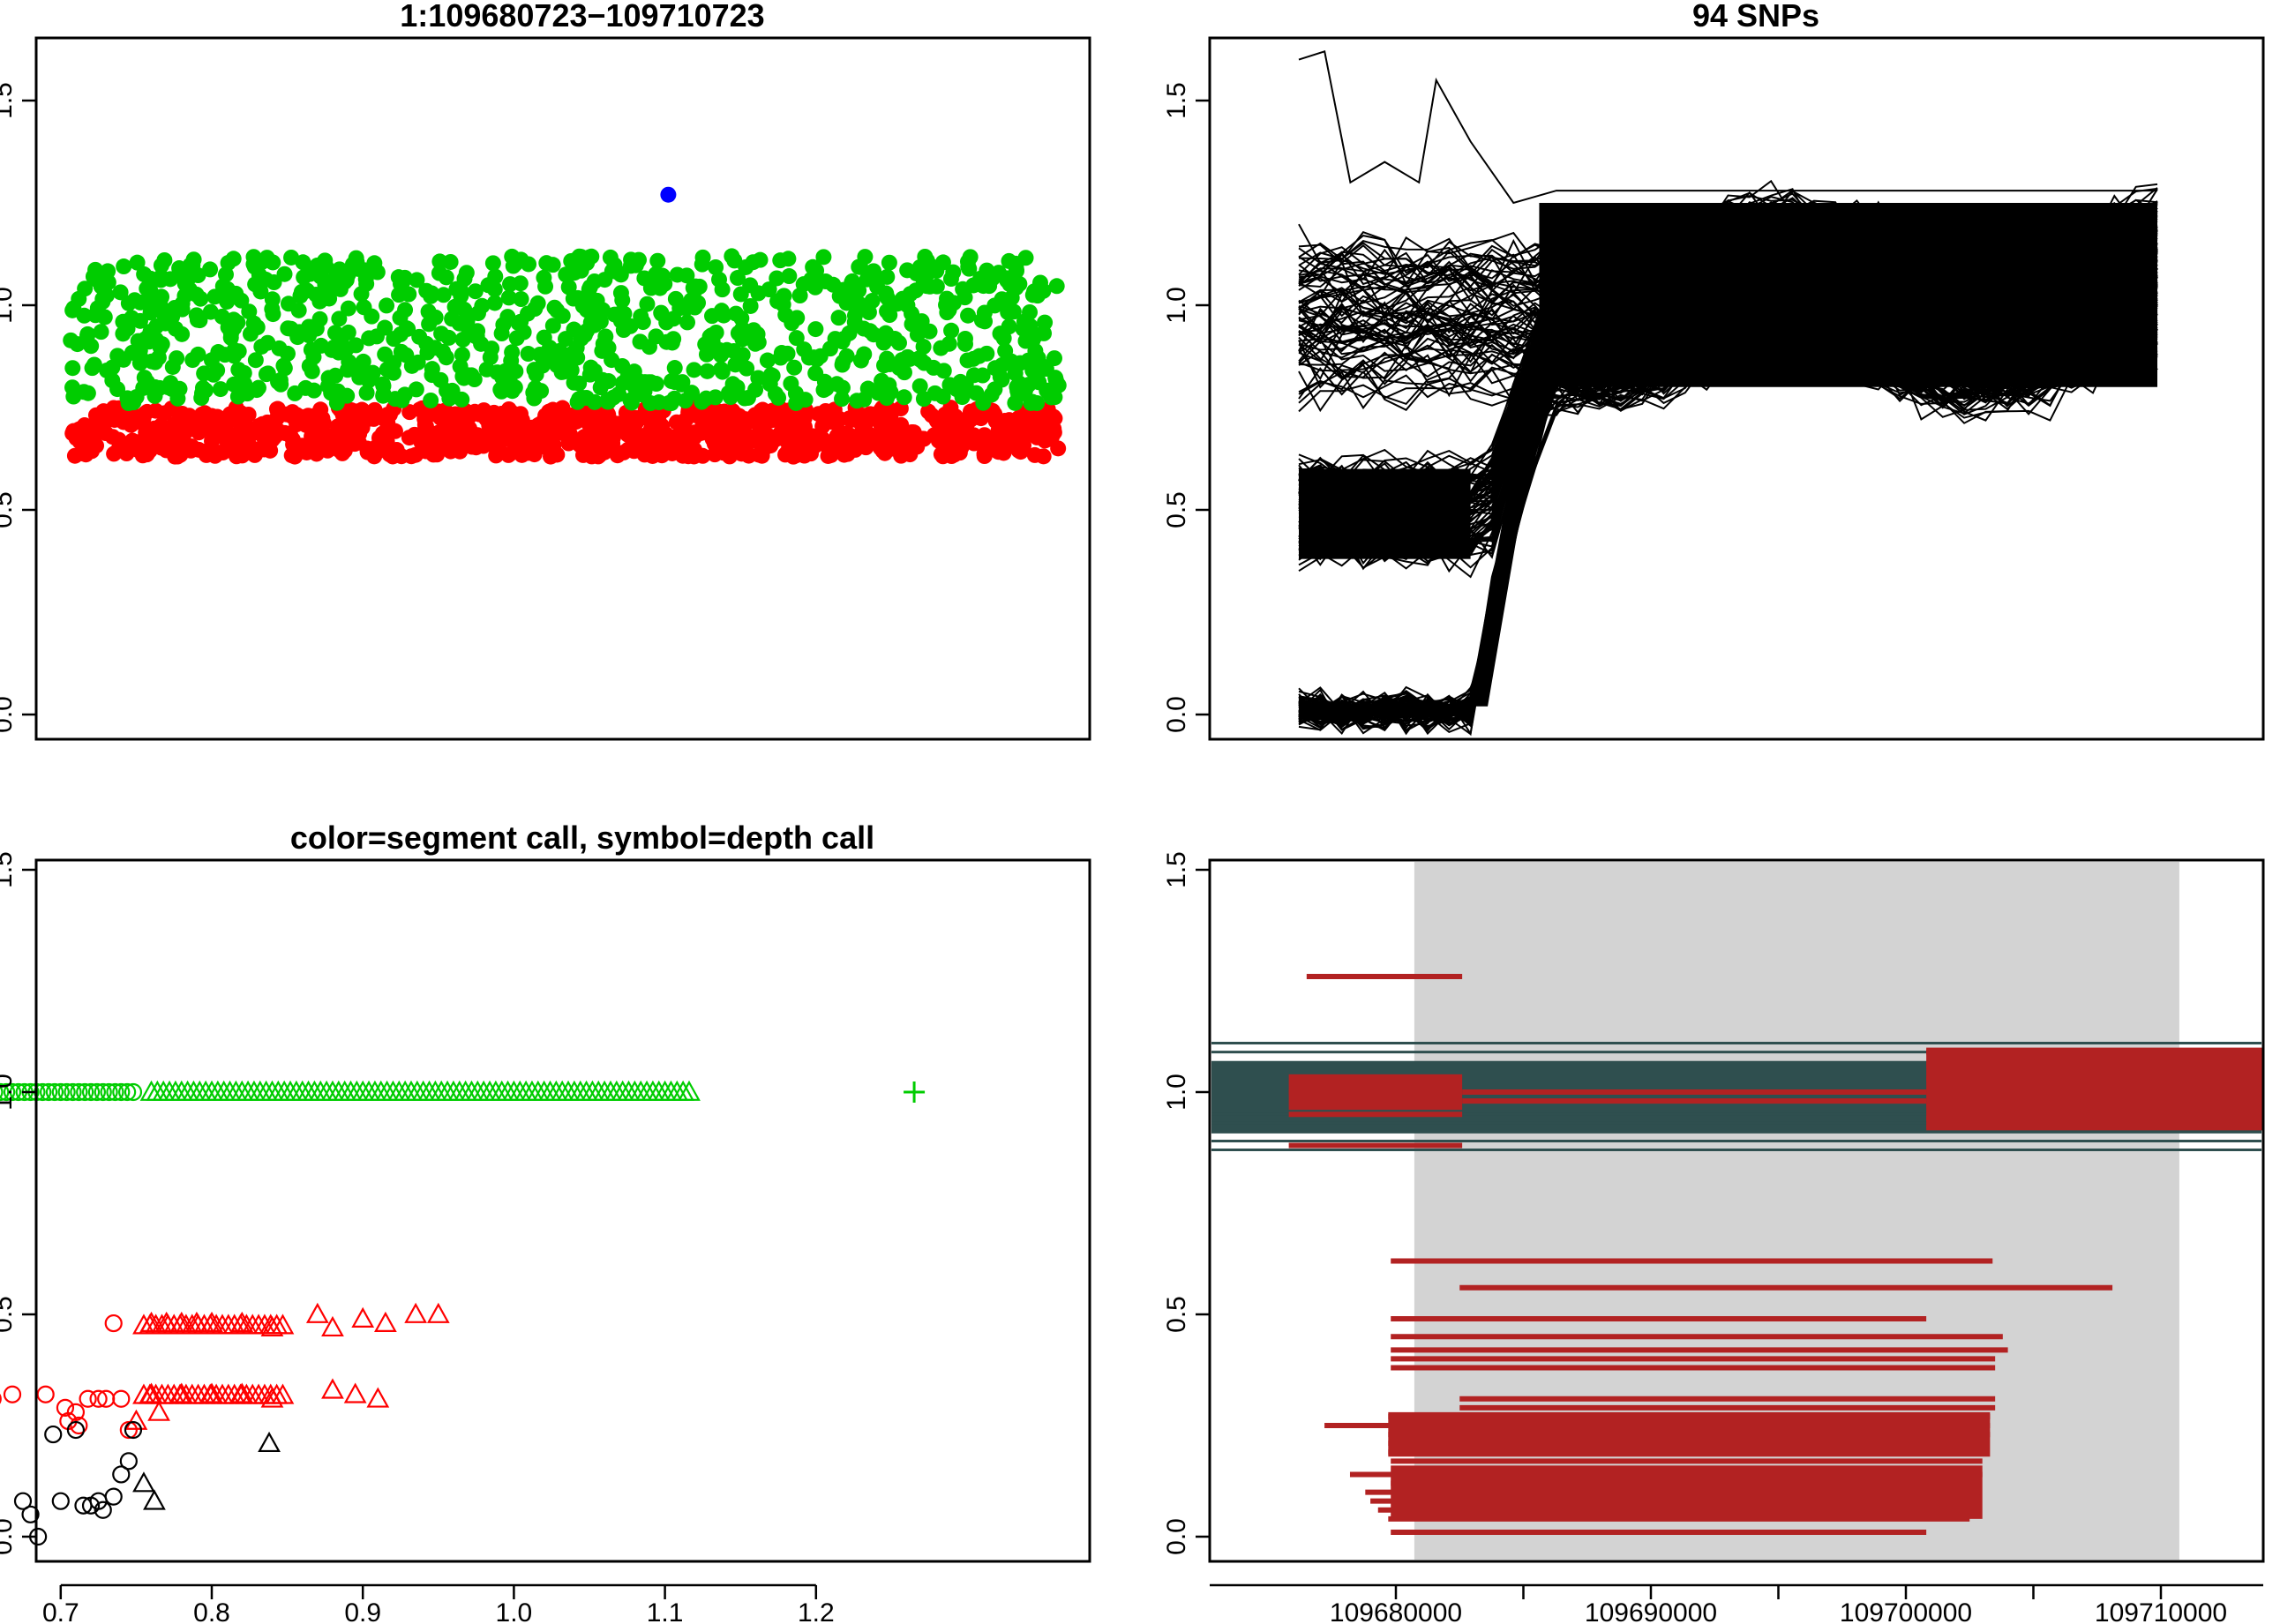 This screenshot has width=2295, height=1624. What do you see at coordinates (915, 1092) in the screenshot?
I see `panel3-point-plus` at bounding box center [915, 1092].